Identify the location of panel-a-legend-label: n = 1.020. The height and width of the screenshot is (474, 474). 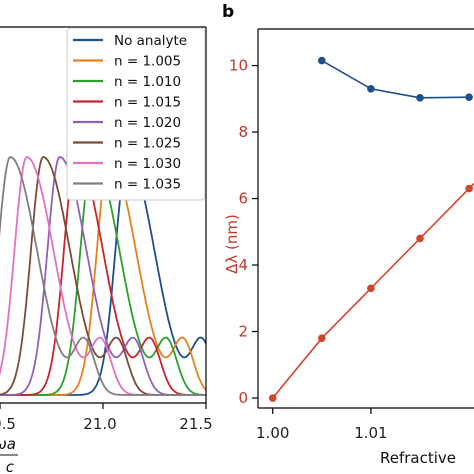
(147, 123).